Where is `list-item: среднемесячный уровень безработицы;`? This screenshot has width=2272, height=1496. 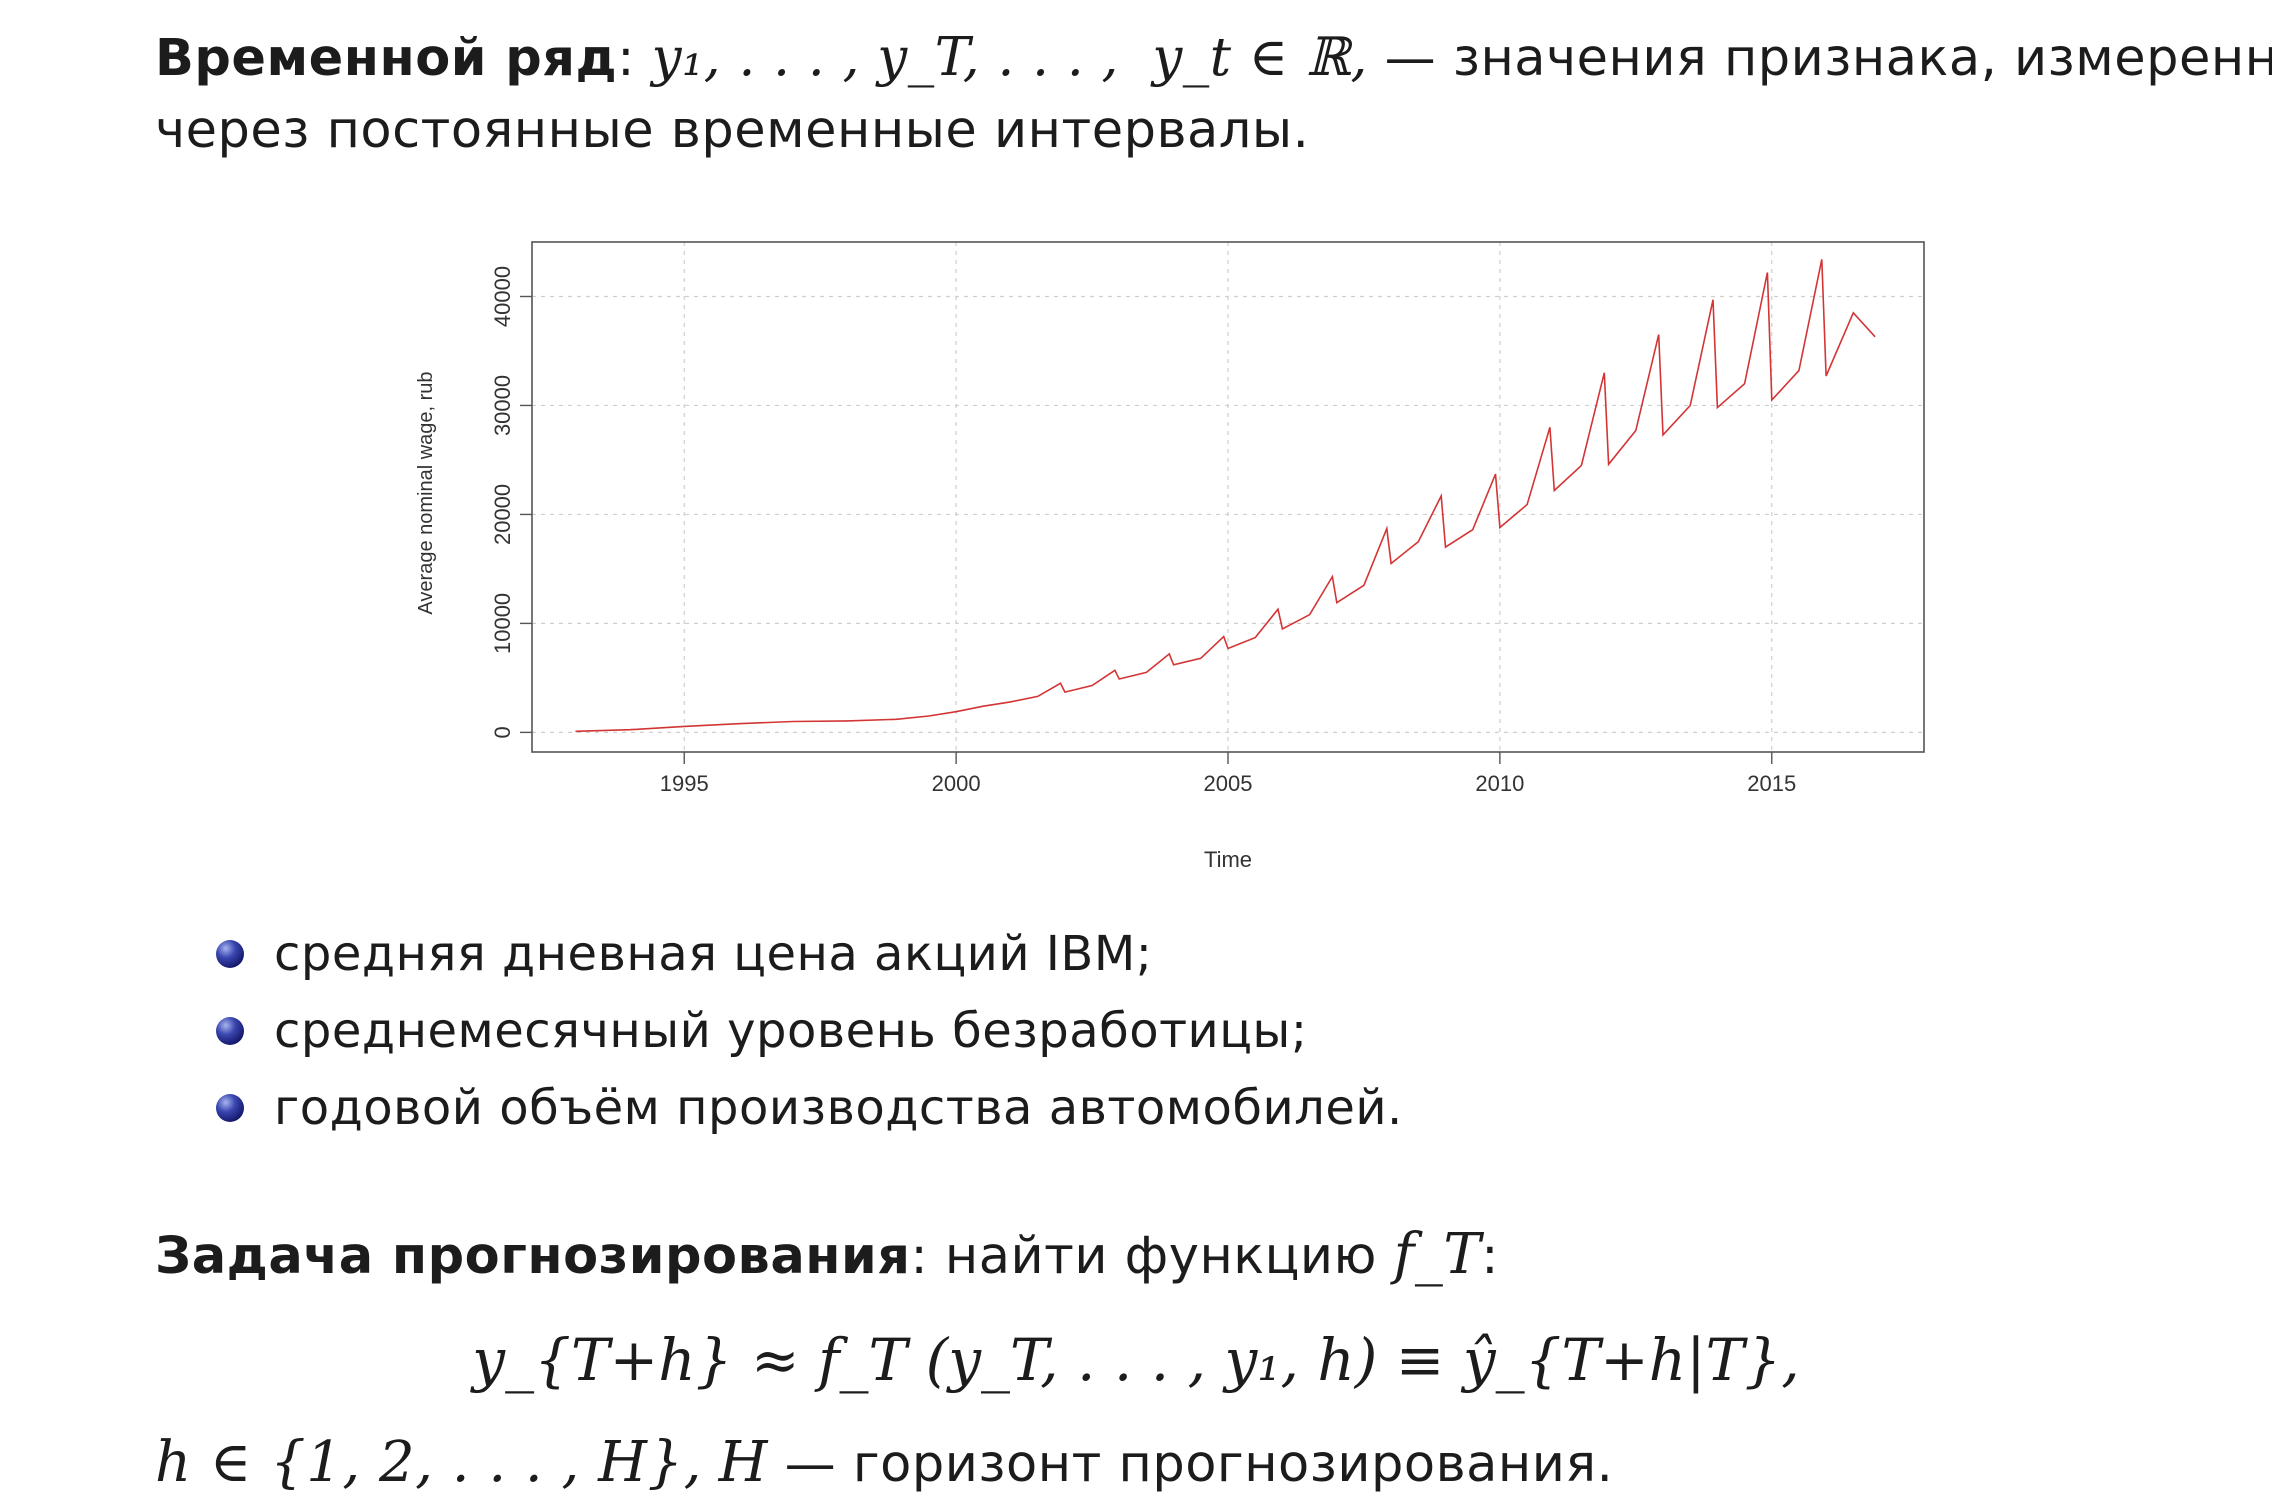
list-item: среднемесячный уровень безработицы; is located at coordinates (806, 1030).